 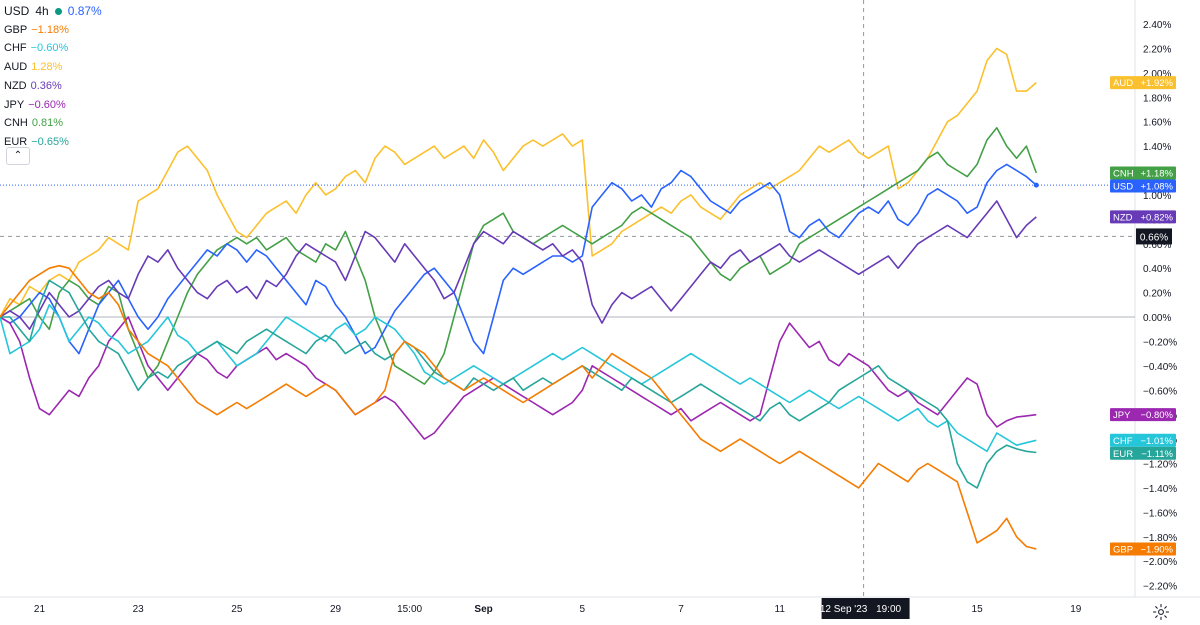 What do you see at coordinates (583, 609) in the screenshot?
I see `x-tick-label: 5` at bounding box center [583, 609].